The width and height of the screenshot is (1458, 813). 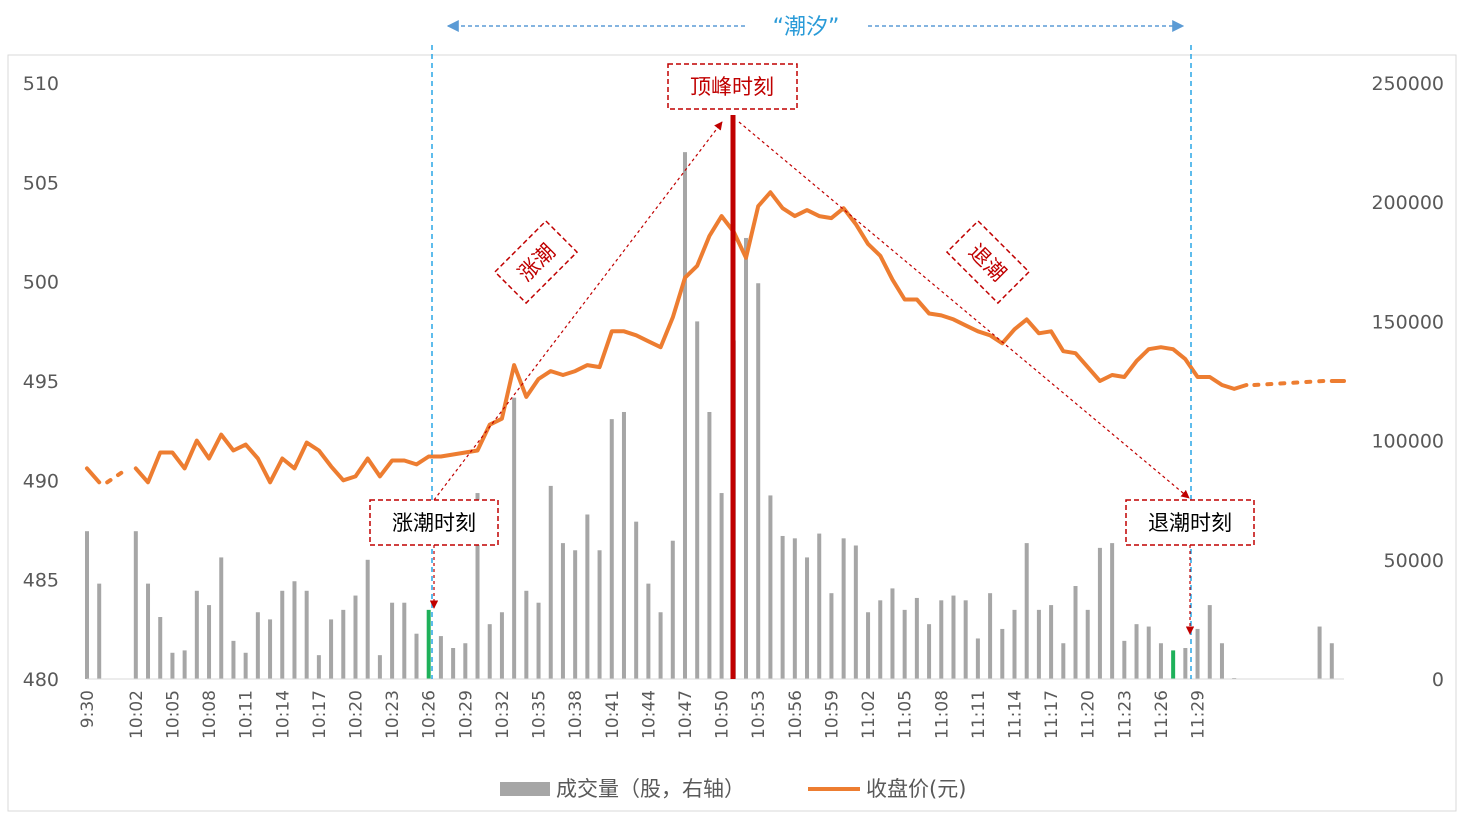 I want to click on x-tick-label: 10:14, so click(x=283, y=714).